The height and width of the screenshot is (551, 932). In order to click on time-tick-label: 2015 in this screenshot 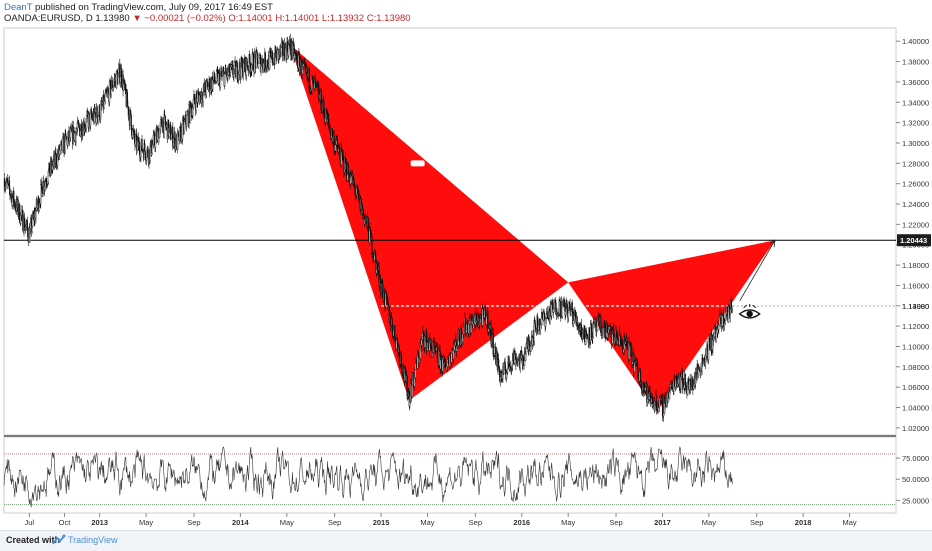, I will do `click(381, 522)`.